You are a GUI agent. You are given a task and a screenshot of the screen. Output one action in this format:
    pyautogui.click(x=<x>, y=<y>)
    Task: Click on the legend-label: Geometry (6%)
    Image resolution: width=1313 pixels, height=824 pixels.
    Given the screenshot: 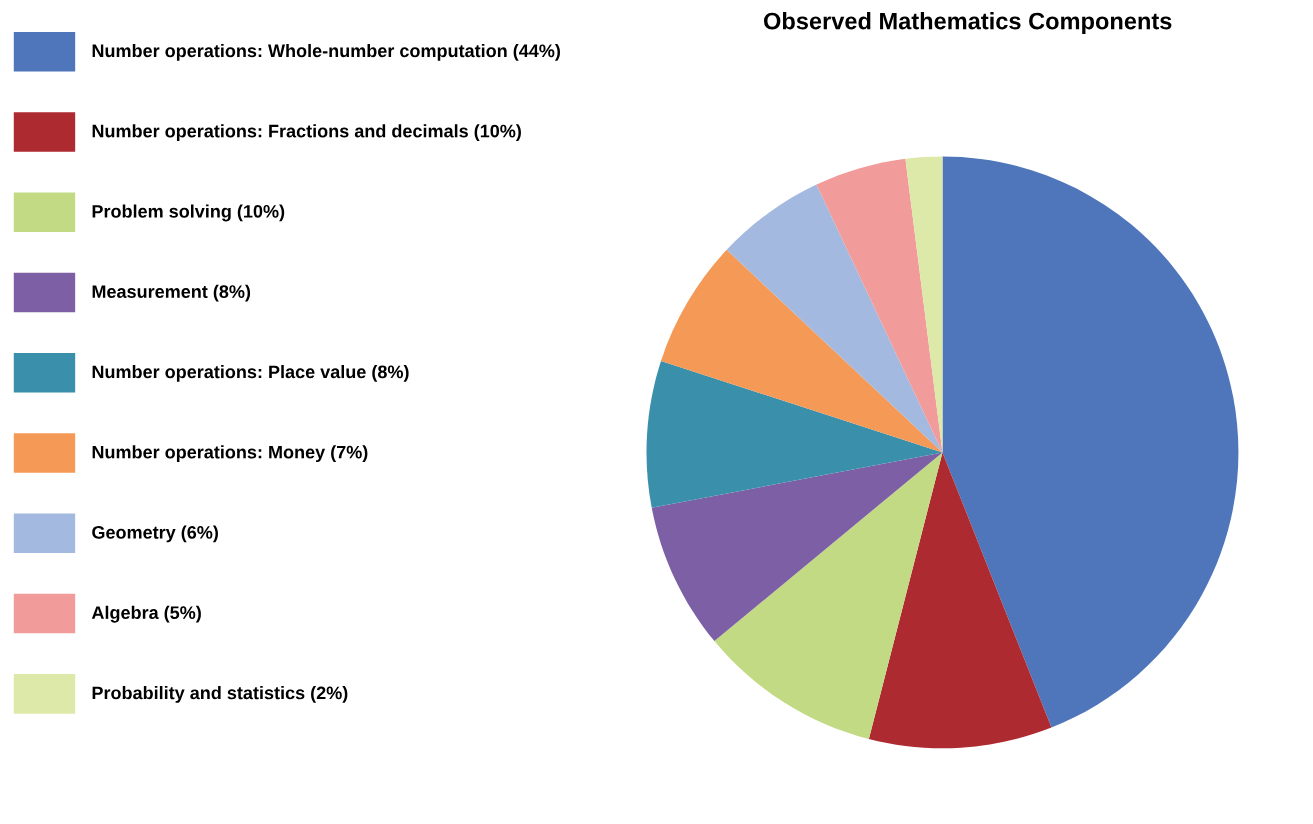 What is the action you would take?
    pyautogui.click(x=155, y=534)
    